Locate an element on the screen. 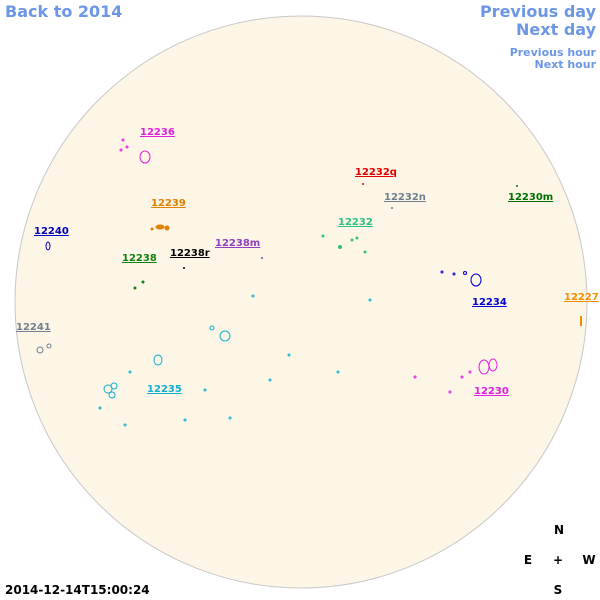 The width and height of the screenshot is (600, 600). region-label: 12234 is located at coordinates (489, 302).